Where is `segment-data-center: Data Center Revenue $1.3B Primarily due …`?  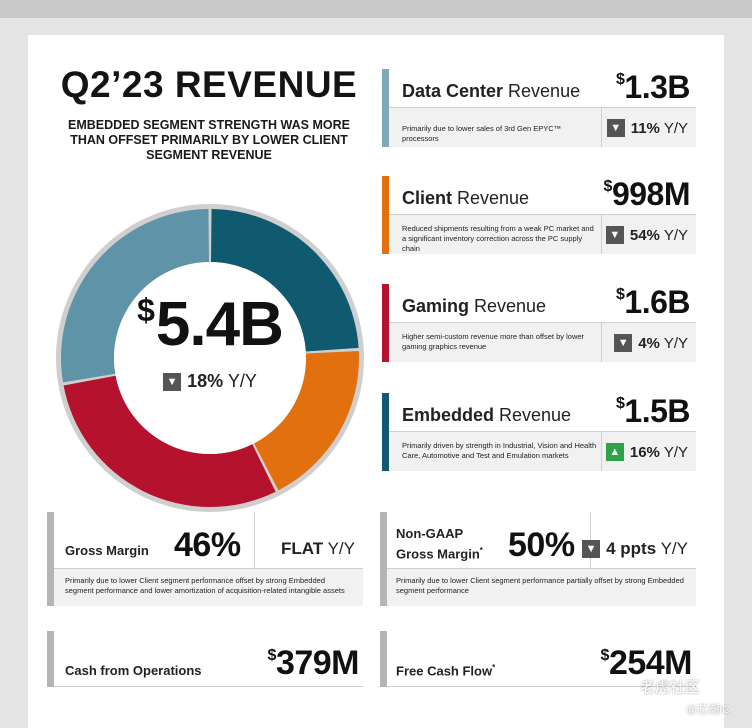 segment-data-center: Data Center Revenue $1.3B Primarily due … is located at coordinates (539, 108).